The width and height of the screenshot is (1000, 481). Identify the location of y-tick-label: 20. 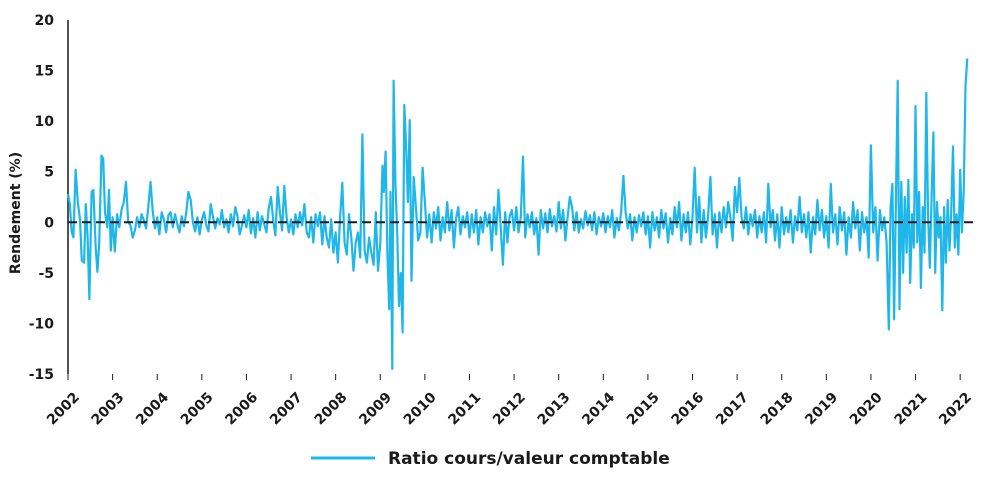
(45, 21).